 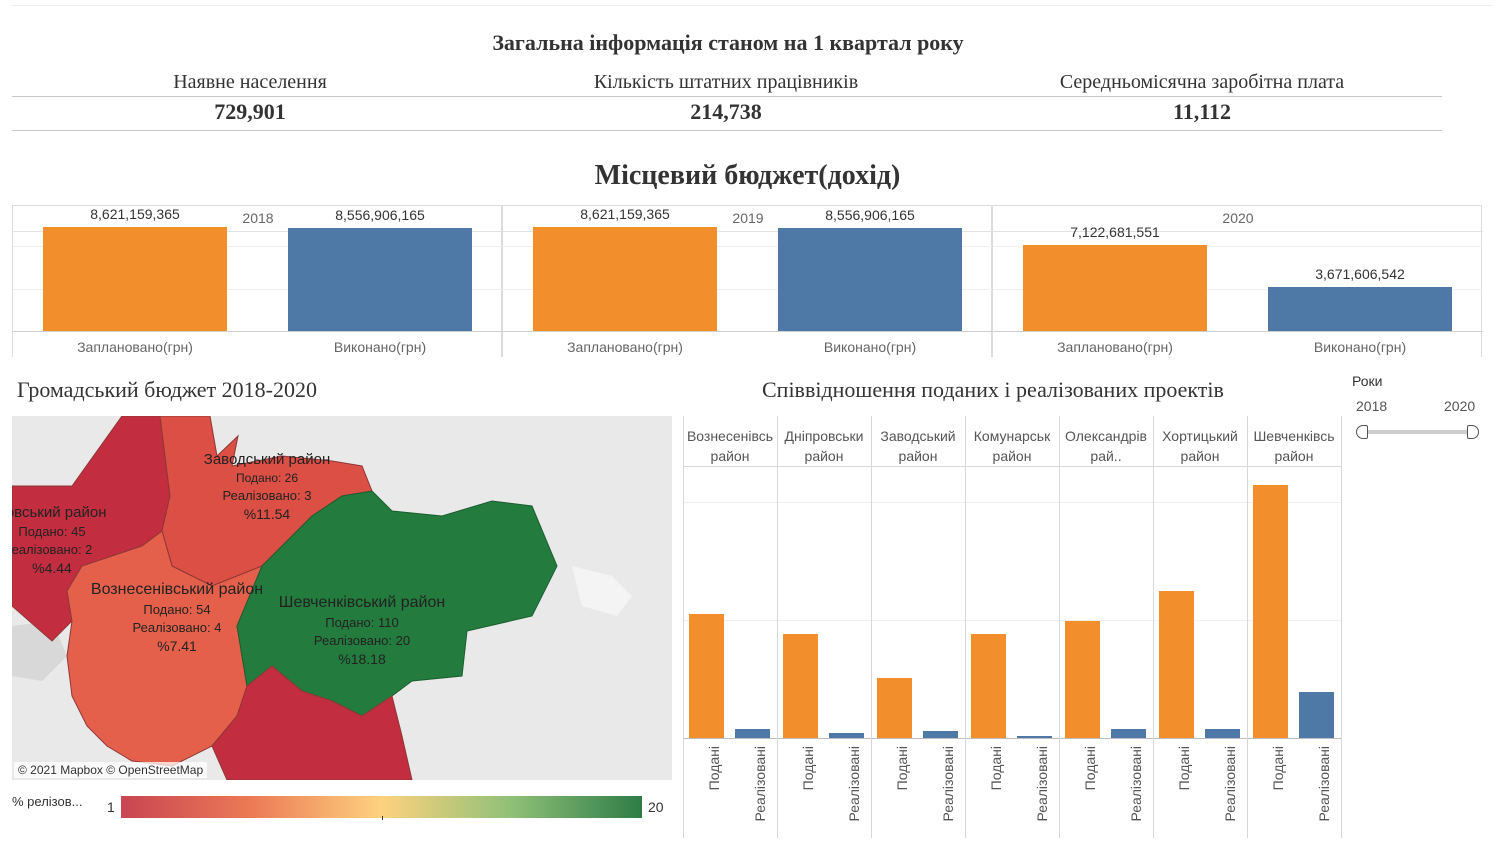 What do you see at coordinates (727, 130) in the screenshot?
I see `kpi-bottom-divider` at bounding box center [727, 130].